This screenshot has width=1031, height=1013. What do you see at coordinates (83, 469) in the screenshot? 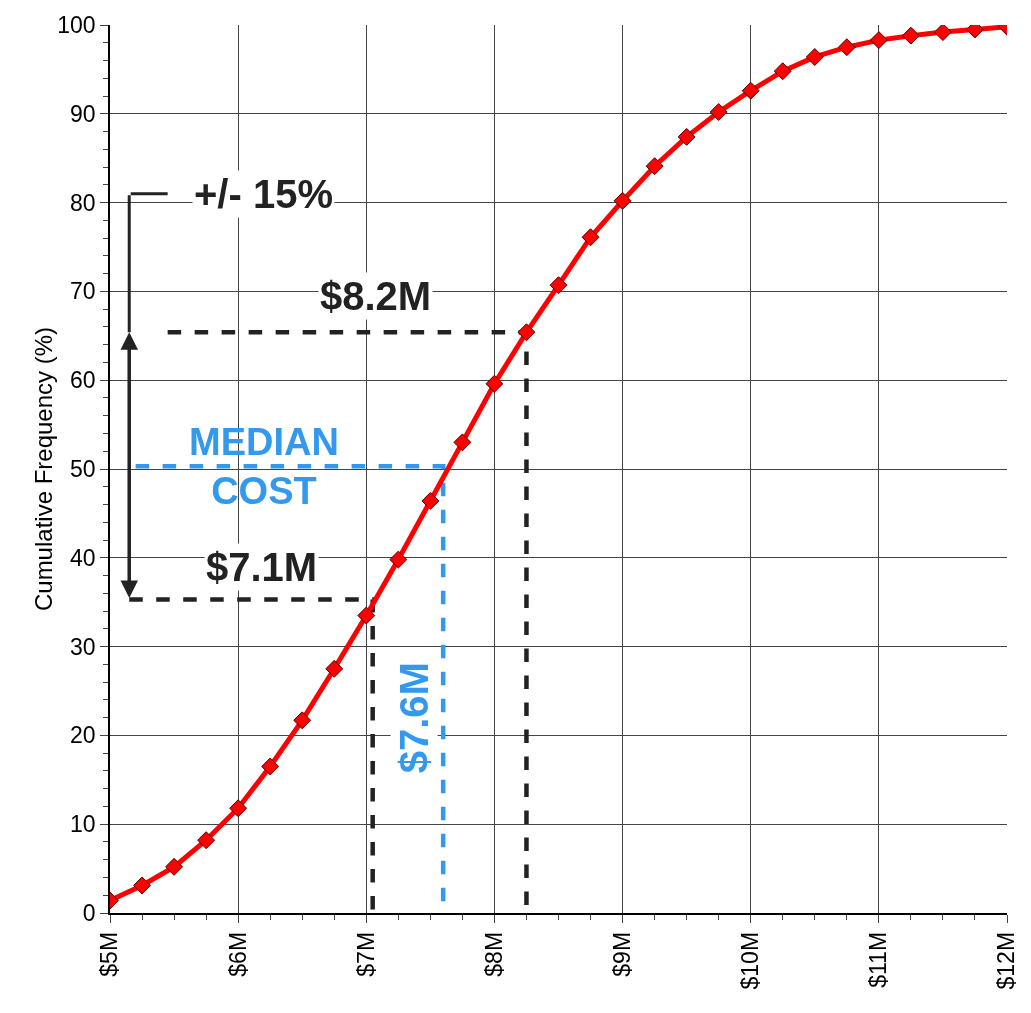
I see `y-tick-label: 50` at bounding box center [83, 469].